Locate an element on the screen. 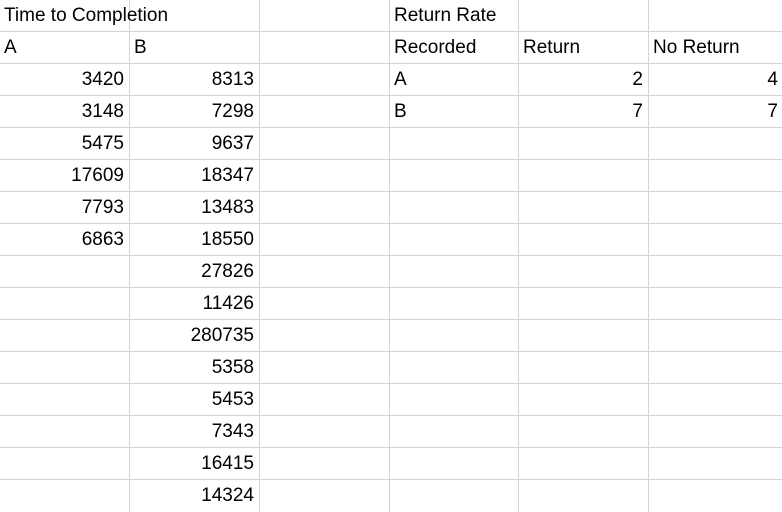 This screenshot has height=512, width=782. return-cell-b: 7 is located at coordinates (637, 111).